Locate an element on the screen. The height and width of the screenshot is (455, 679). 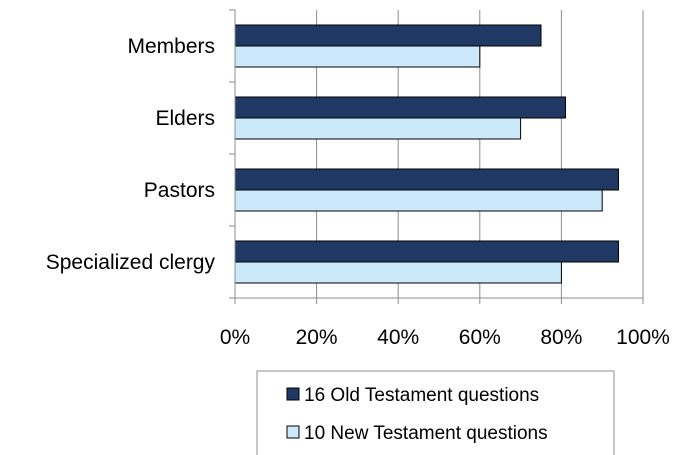
legend-box is located at coordinates (435, 412).